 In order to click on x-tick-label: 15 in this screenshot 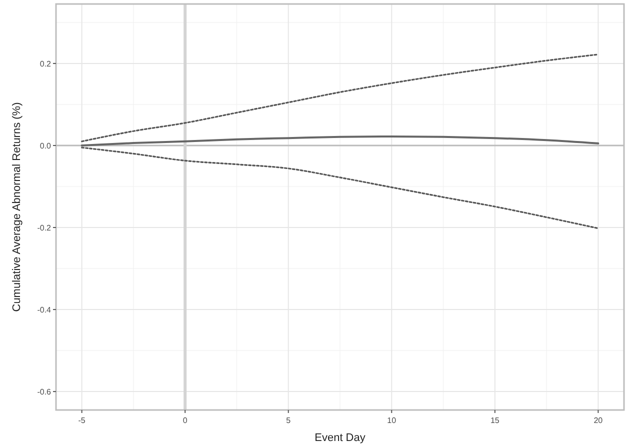, I will do `click(495, 420)`.